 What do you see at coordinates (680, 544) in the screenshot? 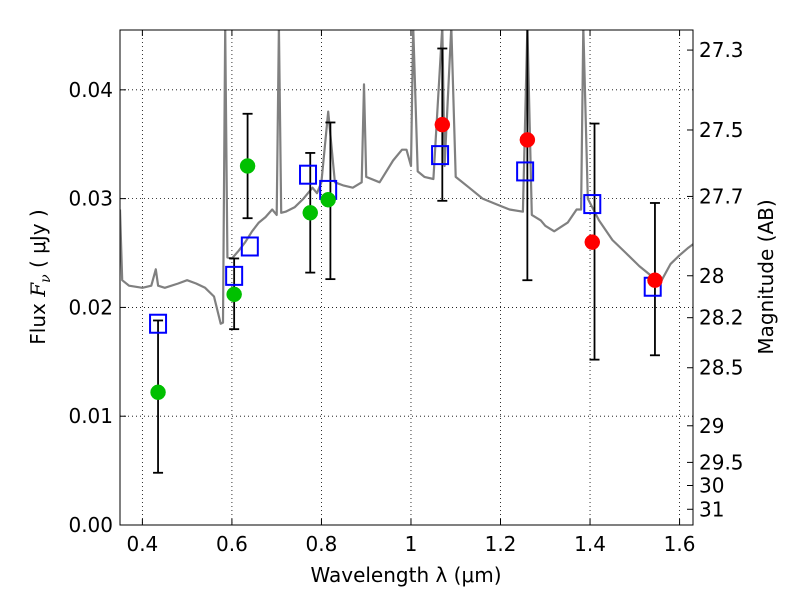
I see `x-tick-label: 1.6` at bounding box center [680, 544].